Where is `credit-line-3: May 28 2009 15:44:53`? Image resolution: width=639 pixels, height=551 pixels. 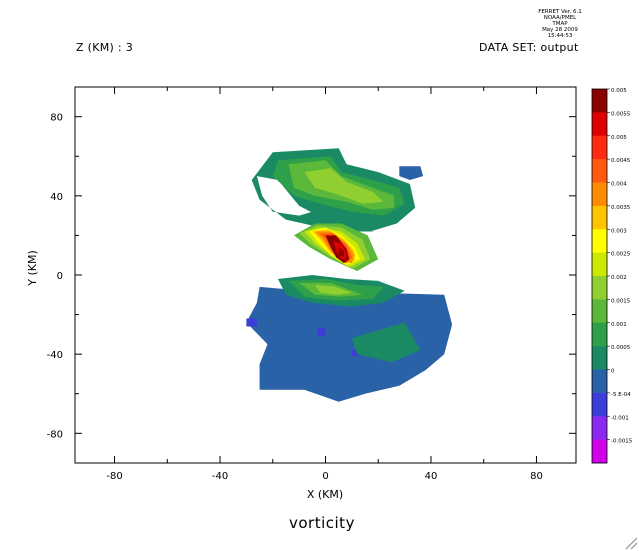
credit-line-3: May 28 2009 15:44:53 is located at coordinates (560, 33).